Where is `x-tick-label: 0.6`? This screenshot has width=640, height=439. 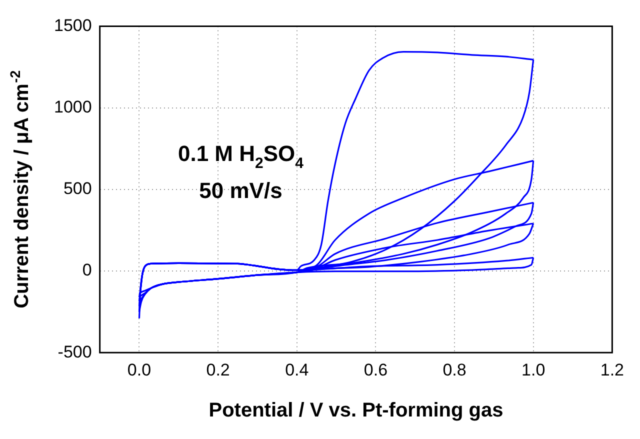 x-tick-label: 0.6 is located at coordinates (376, 370).